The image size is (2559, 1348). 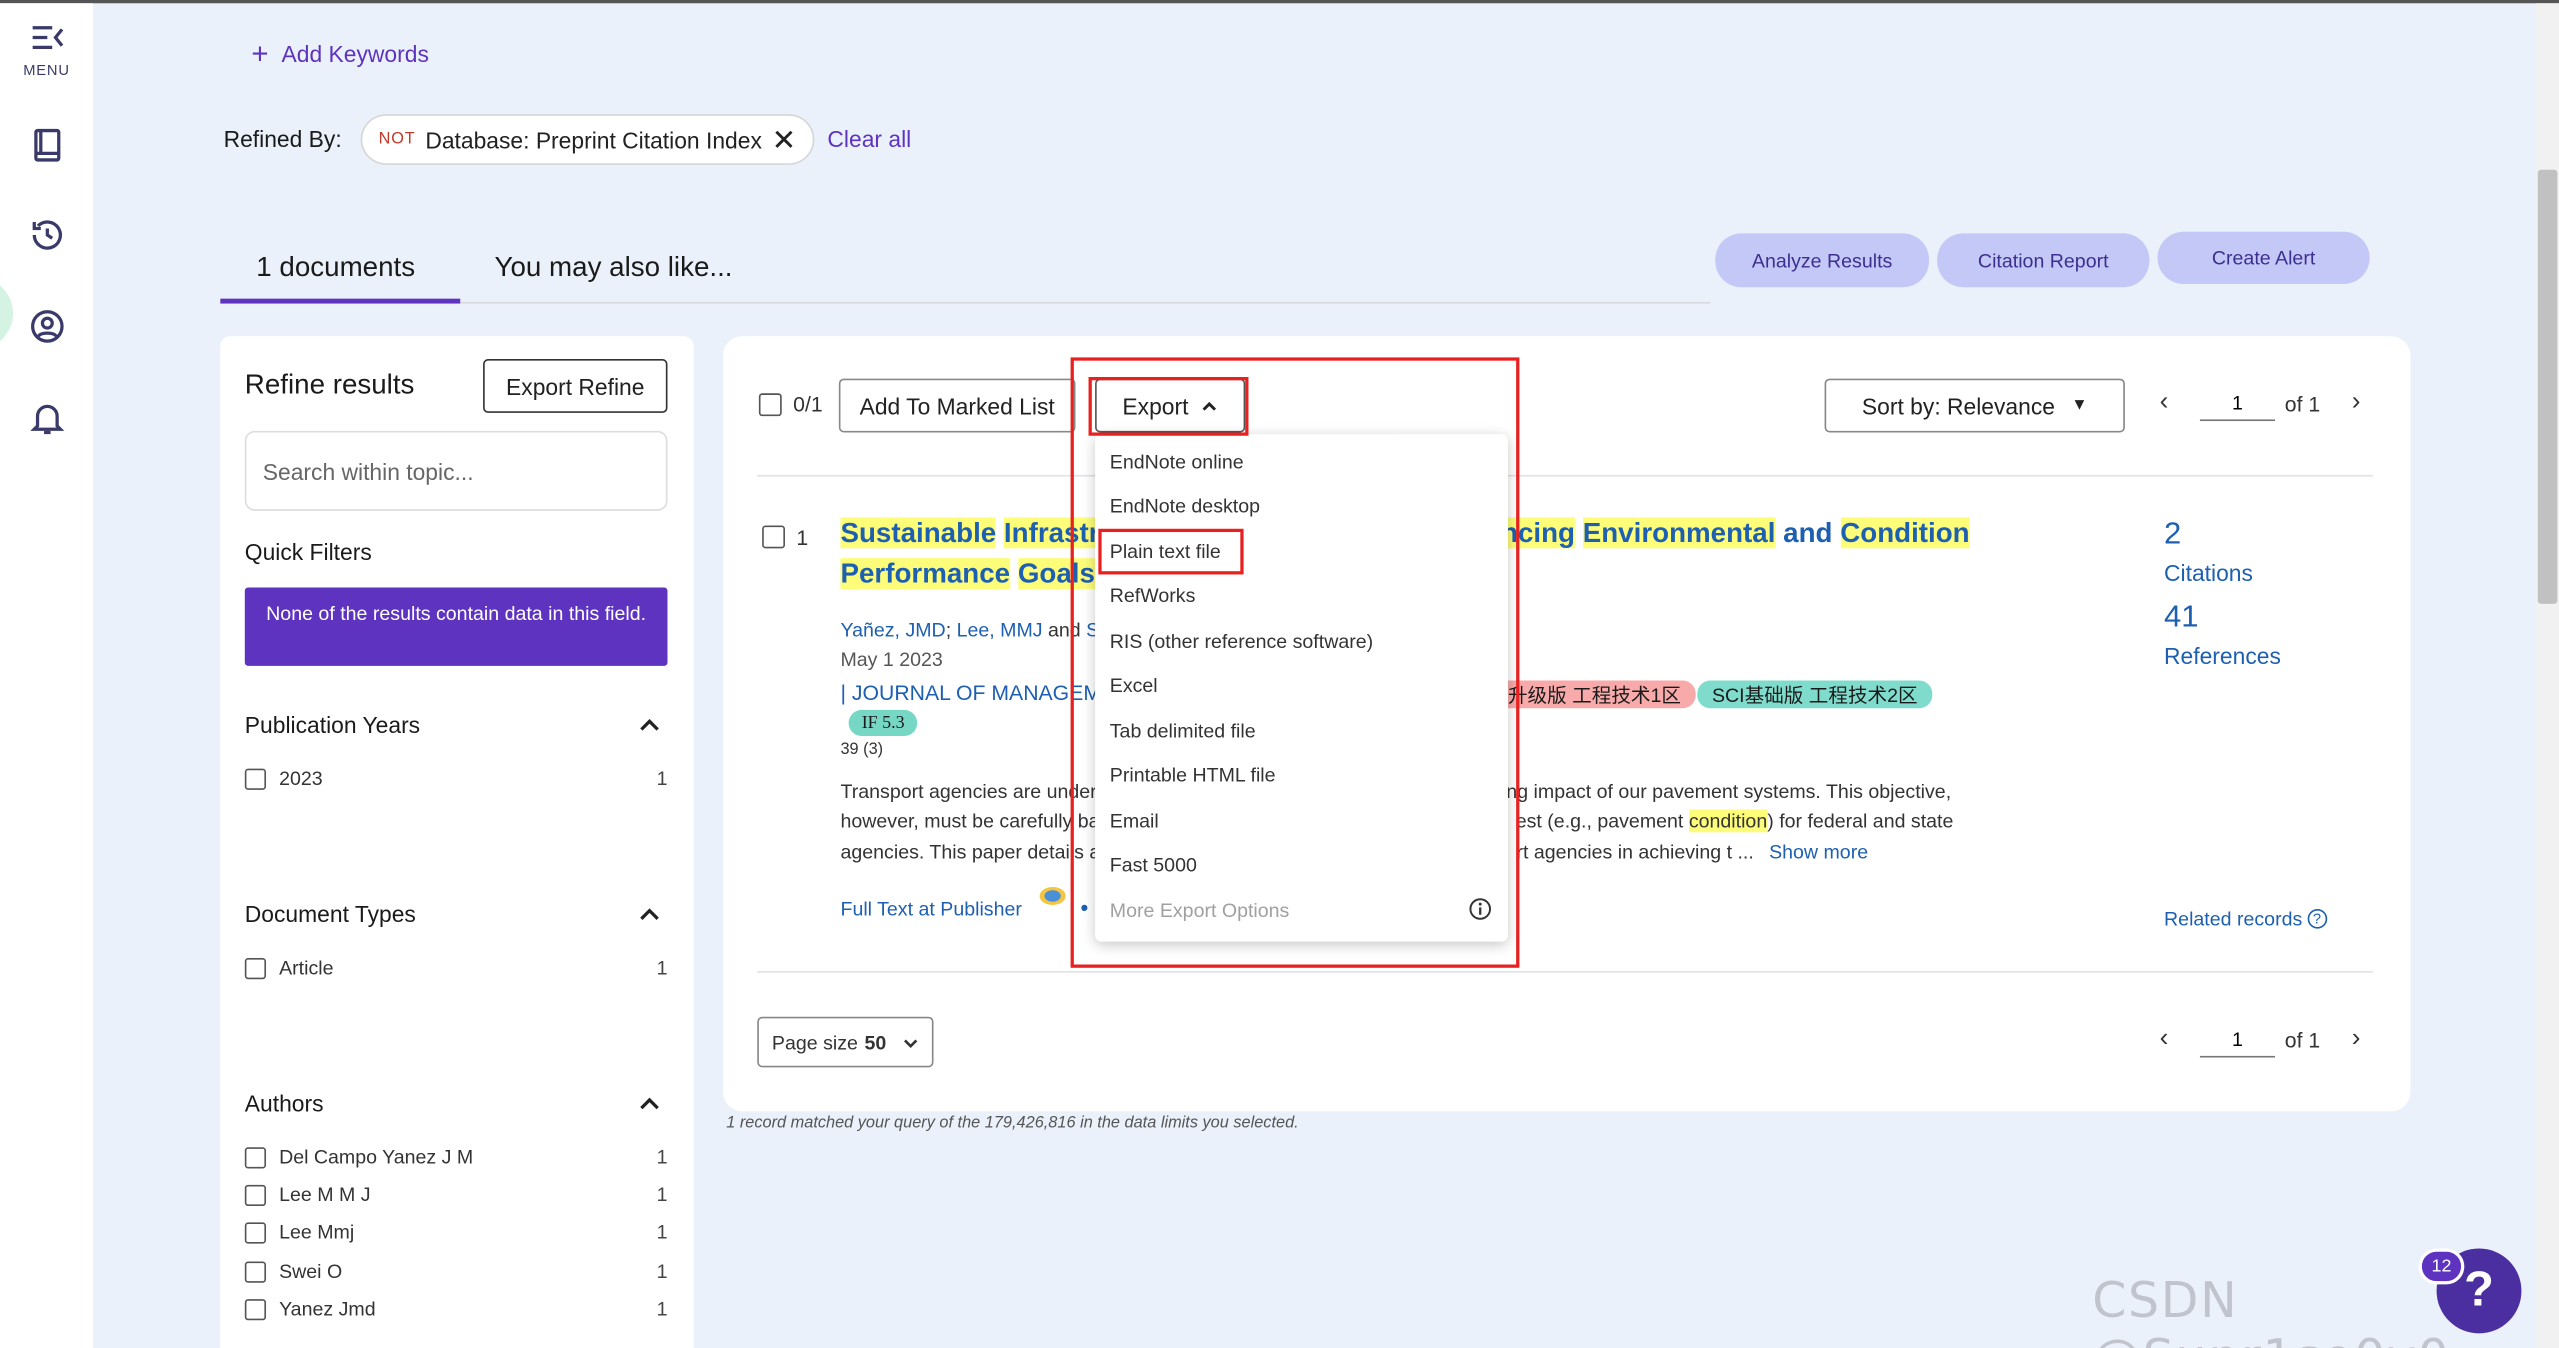 I want to click on bookmark-list-icon, so click(x=46, y=145).